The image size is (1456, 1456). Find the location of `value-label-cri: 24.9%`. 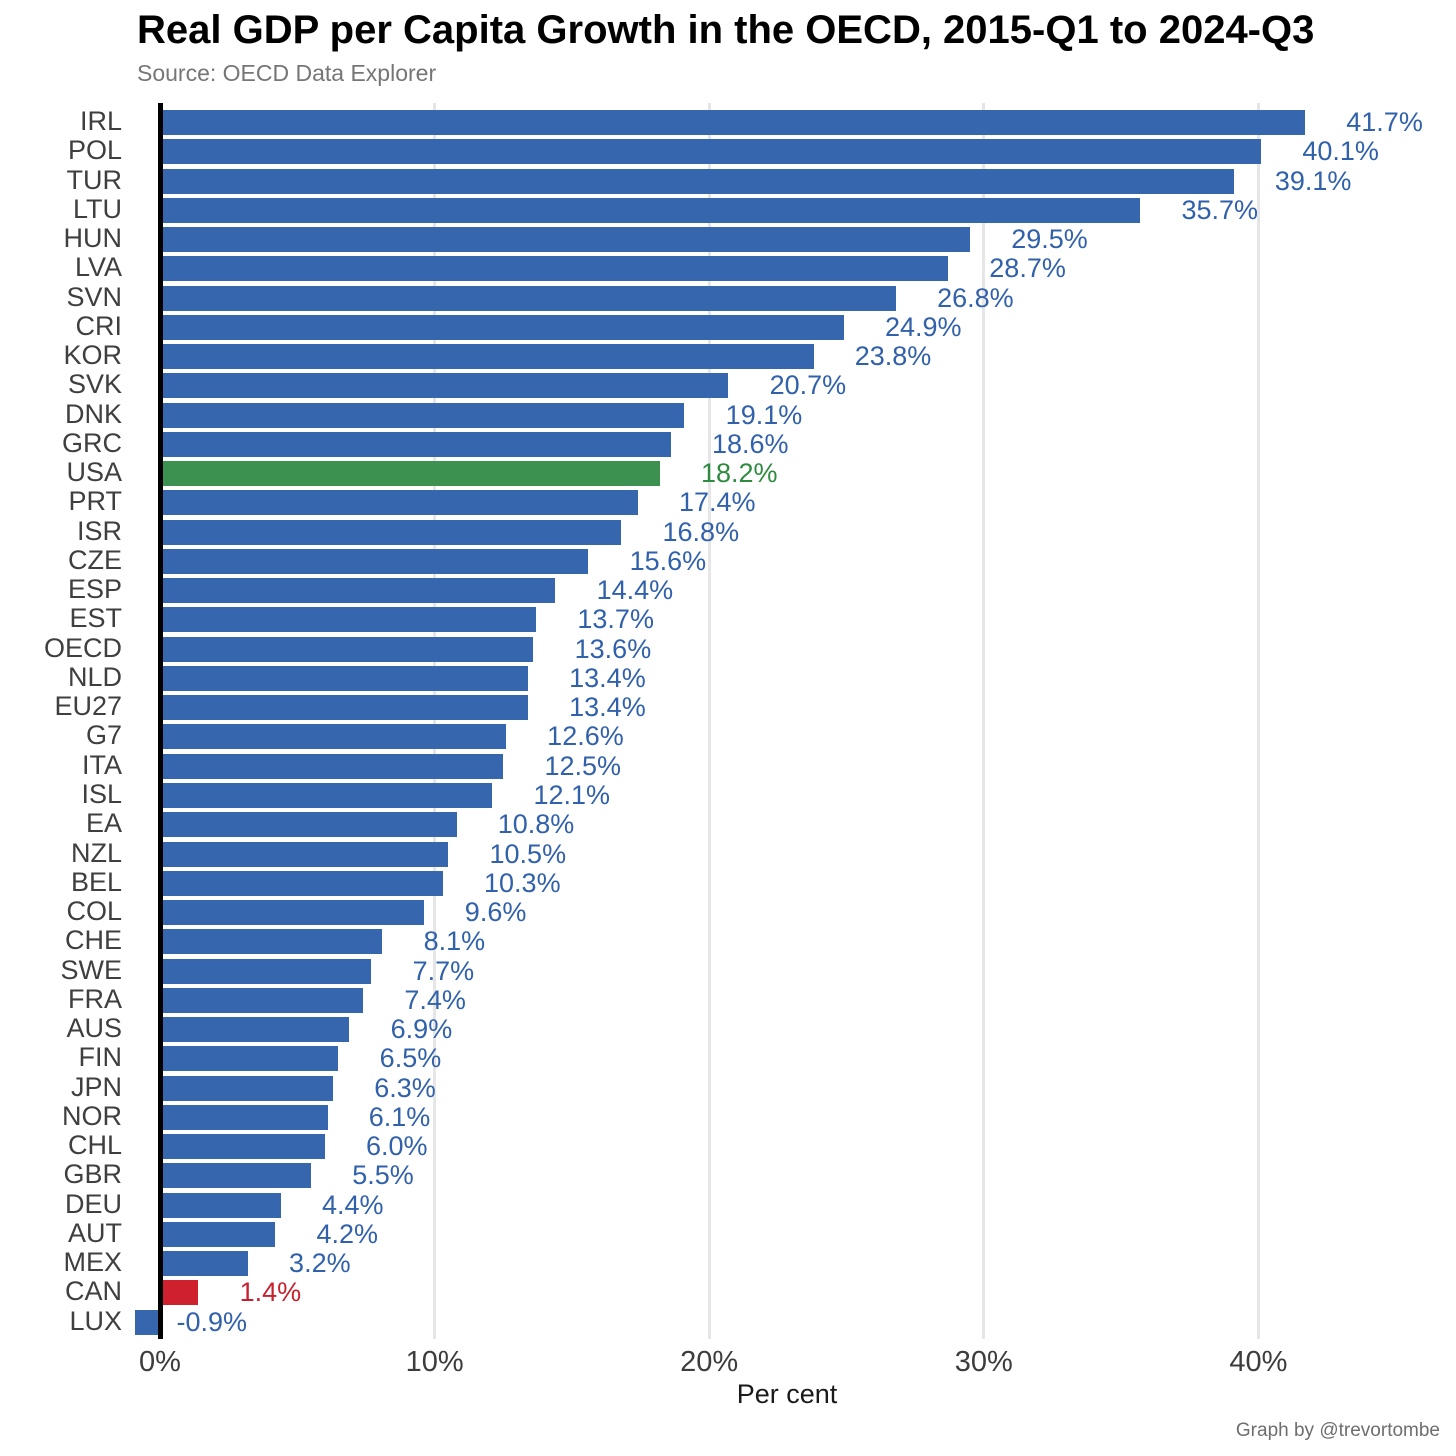

value-label-cri: 24.9% is located at coordinates (923, 326).